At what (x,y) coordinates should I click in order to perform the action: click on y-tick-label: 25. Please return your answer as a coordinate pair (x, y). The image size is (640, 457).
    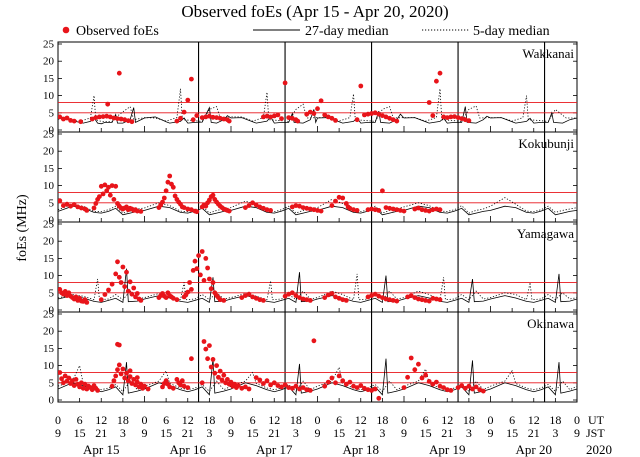
    Looking at the image, I should click on (49, 225).